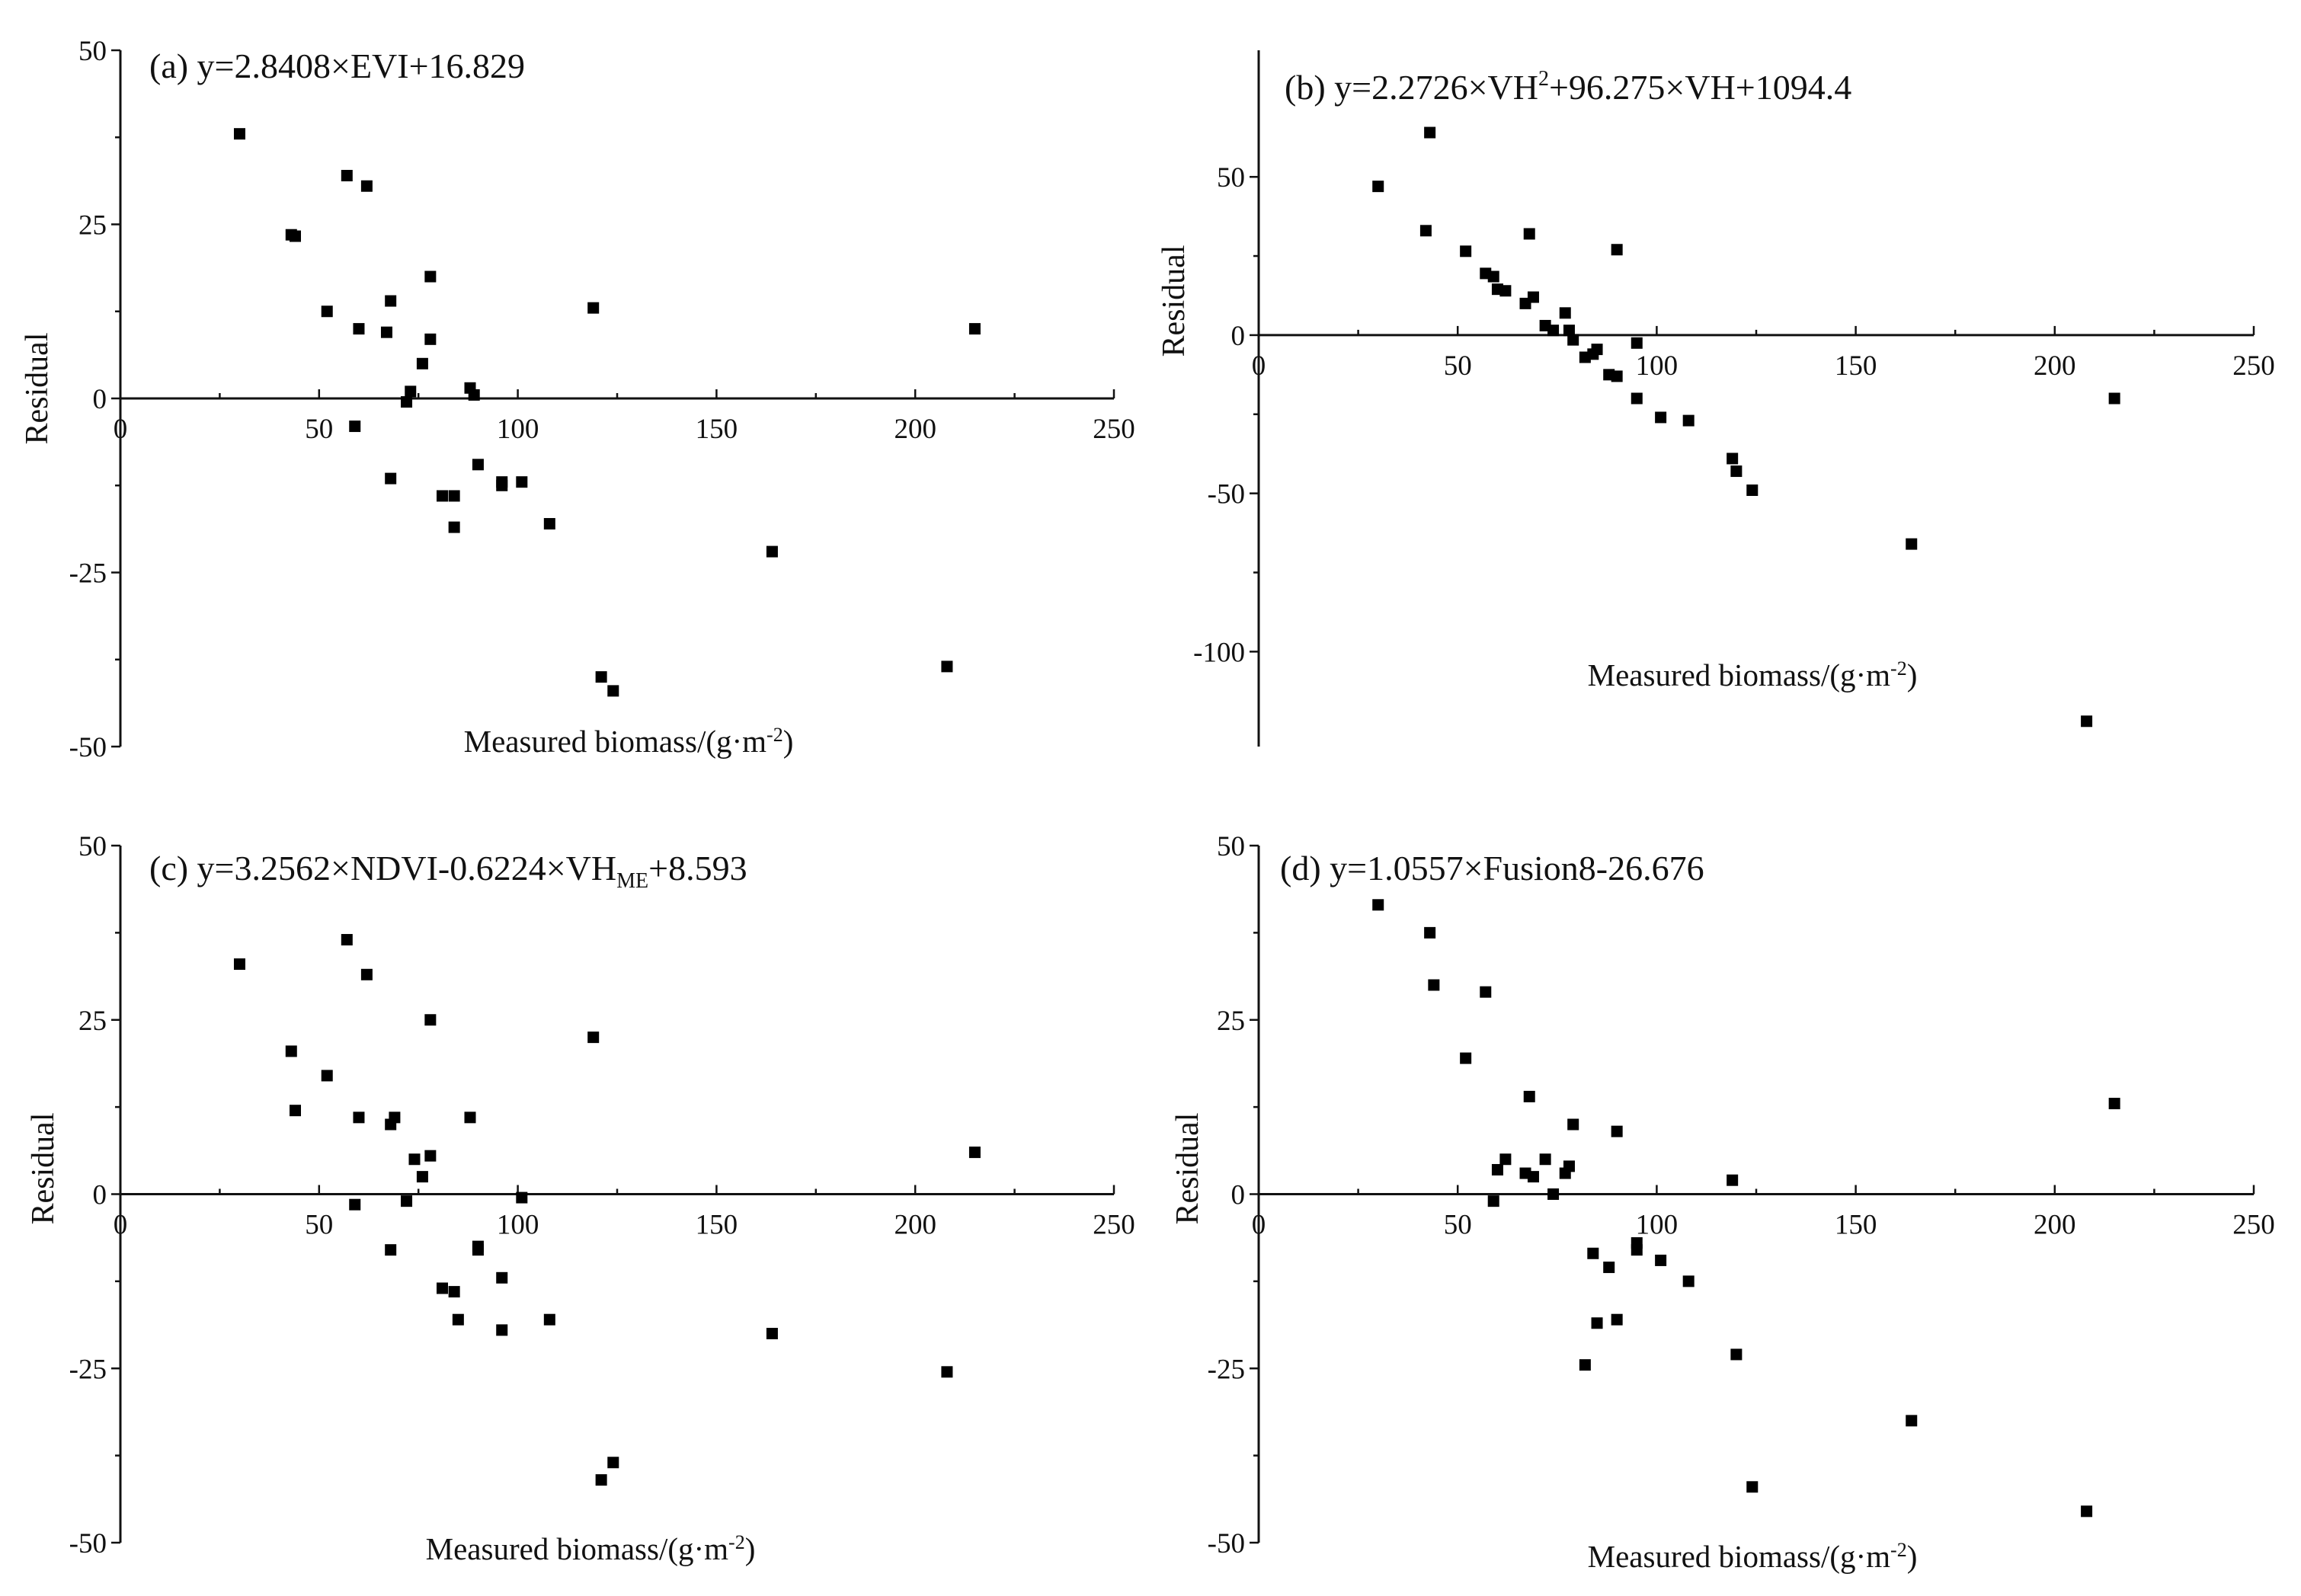 Image resolution: width=2301 pixels, height=1596 pixels. Describe the element at coordinates (1114, 1225) in the screenshot. I see `x-tick-label: 250` at that location.